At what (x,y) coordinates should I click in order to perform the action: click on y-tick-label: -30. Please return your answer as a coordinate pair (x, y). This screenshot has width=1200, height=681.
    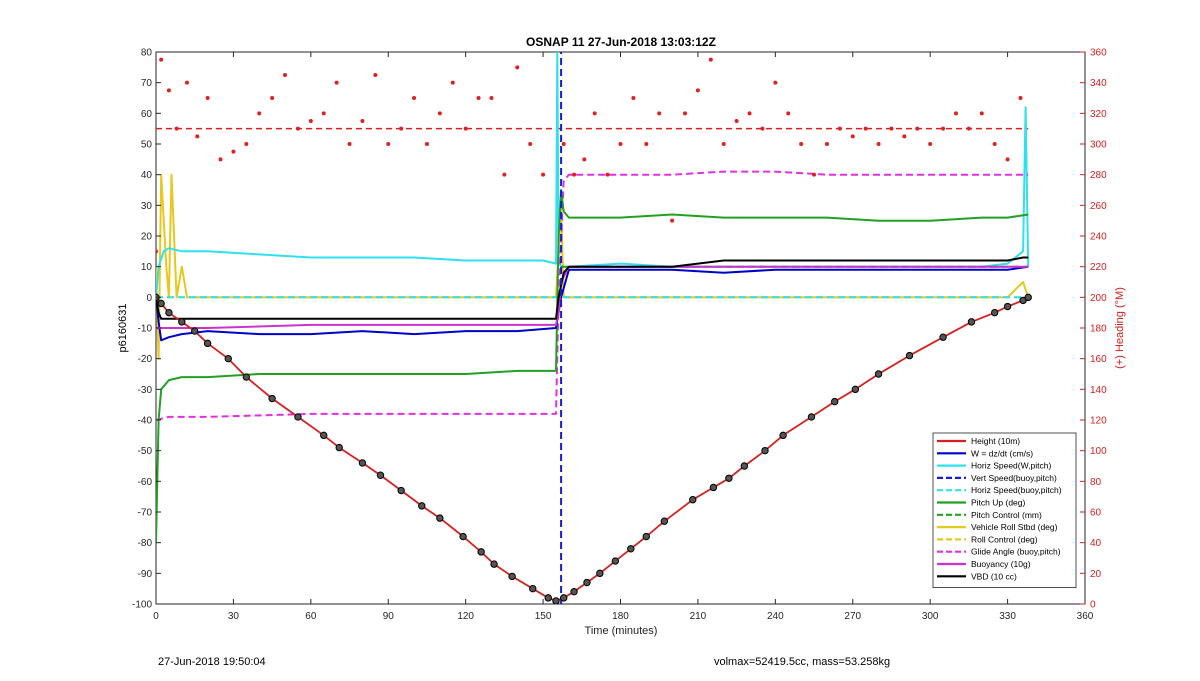
    Looking at the image, I should click on (145, 390).